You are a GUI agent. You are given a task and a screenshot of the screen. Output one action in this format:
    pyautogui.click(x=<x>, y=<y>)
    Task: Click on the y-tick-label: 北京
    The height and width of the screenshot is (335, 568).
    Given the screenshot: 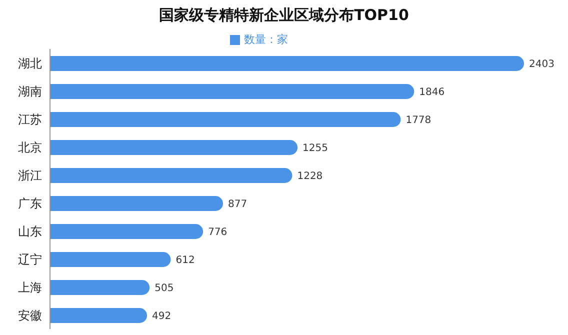 What is the action you would take?
    pyautogui.click(x=30, y=147)
    